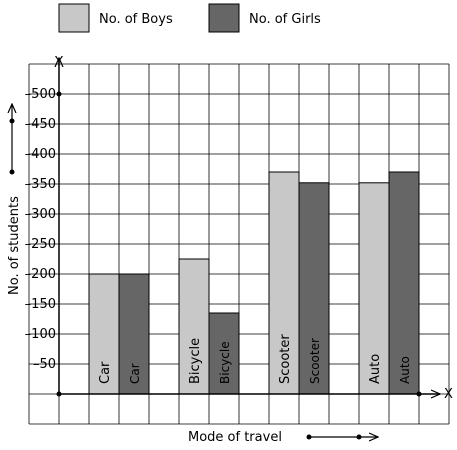  Describe the element at coordinates (44, 364) in the screenshot. I see `y-tick-label: –50` at that location.